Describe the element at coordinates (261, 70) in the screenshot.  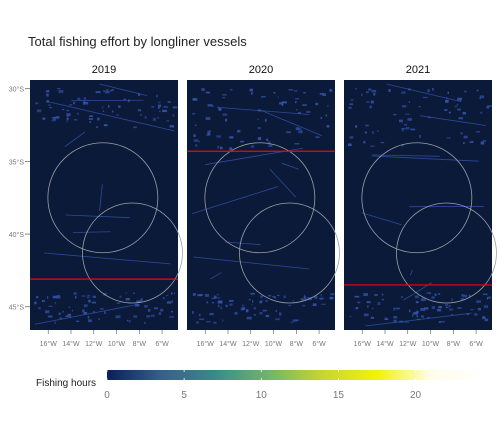
I see `panel-title: 2020` at that location.